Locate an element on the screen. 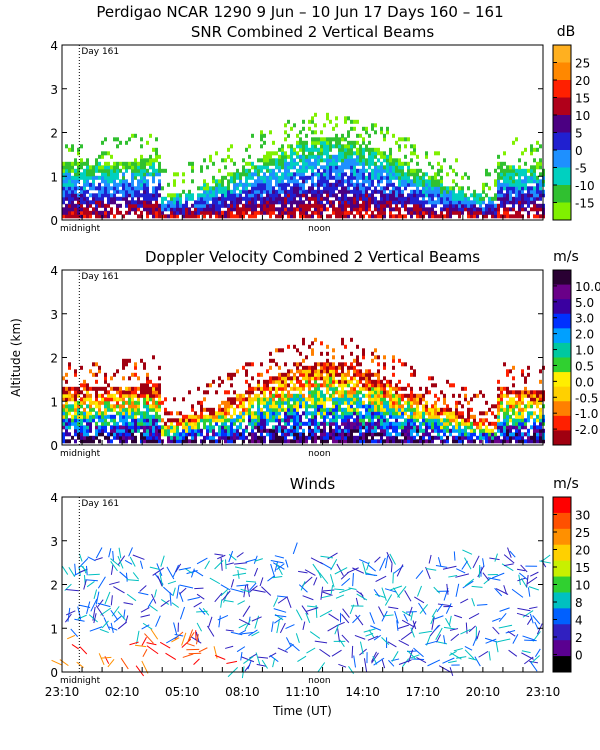 The width and height of the screenshot is (600, 750). colorbar-label: 0.5 is located at coordinates (584, 366).